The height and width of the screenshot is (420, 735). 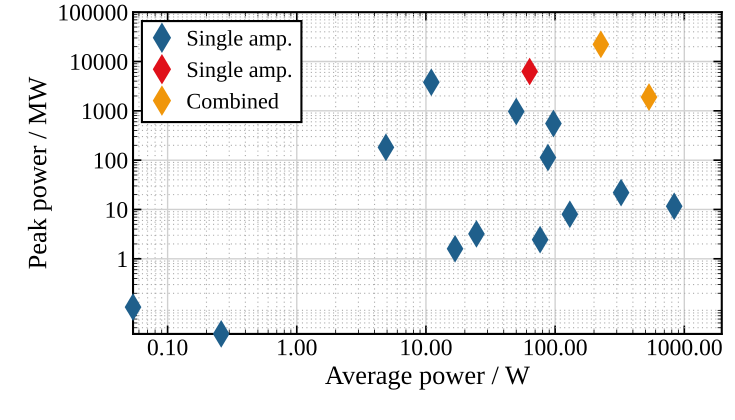 I want to click on y-tick-label: 100000, so click(x=93, y=12).